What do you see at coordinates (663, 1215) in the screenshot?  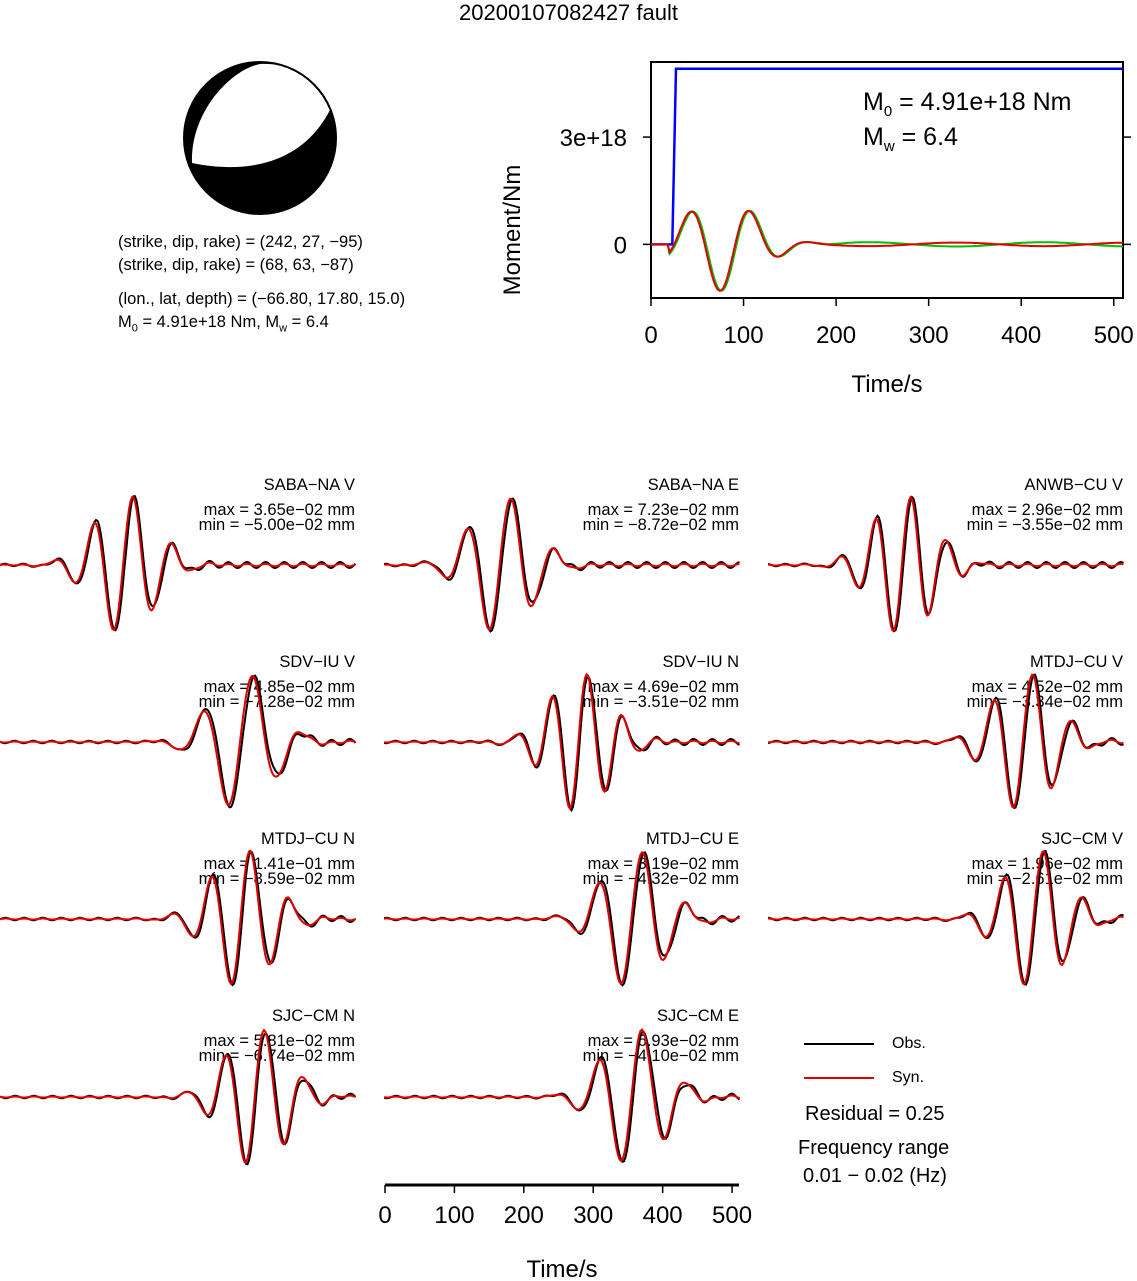 I see `bottom-xtick-label: 400` at bounding box center [663, 1215].